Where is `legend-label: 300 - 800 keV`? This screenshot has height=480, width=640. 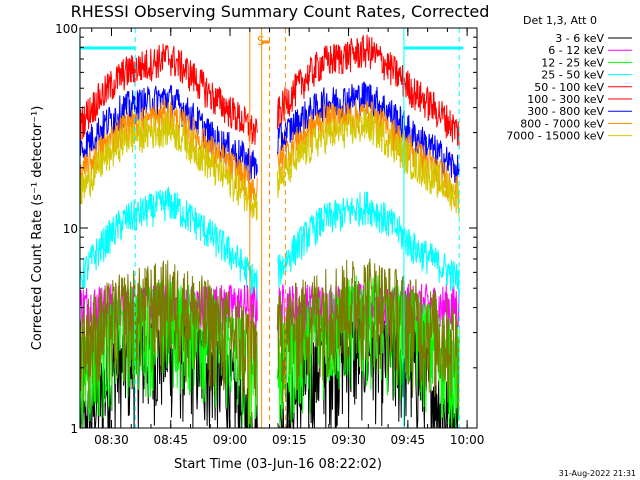 legend-label: 300 - 800 keV is located at coordinates (565, 111).